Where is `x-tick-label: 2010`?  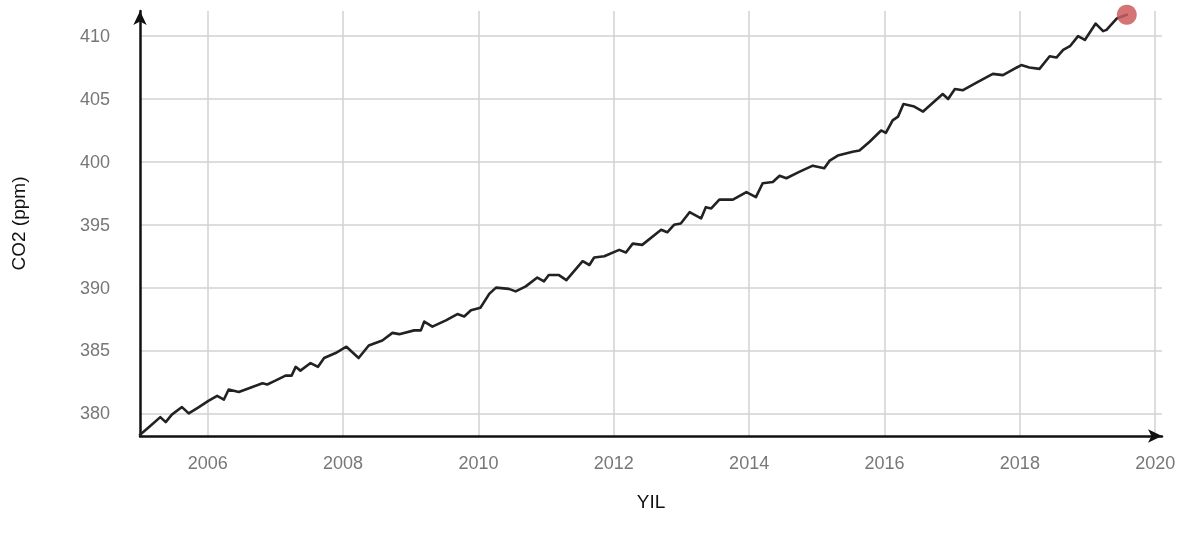
x-tick-label: 2010 is located at coordinates (478, 463).